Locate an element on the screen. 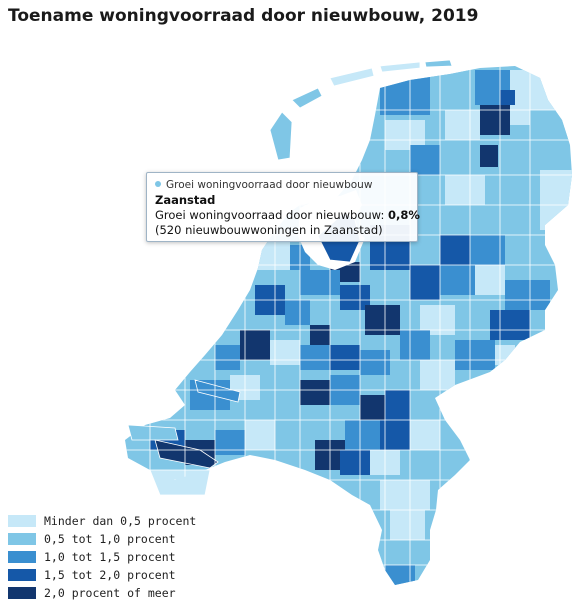 Image resolution: width=575 pixels, height=605 pixels. zeeland-islands is located at coordinates (184, 437).